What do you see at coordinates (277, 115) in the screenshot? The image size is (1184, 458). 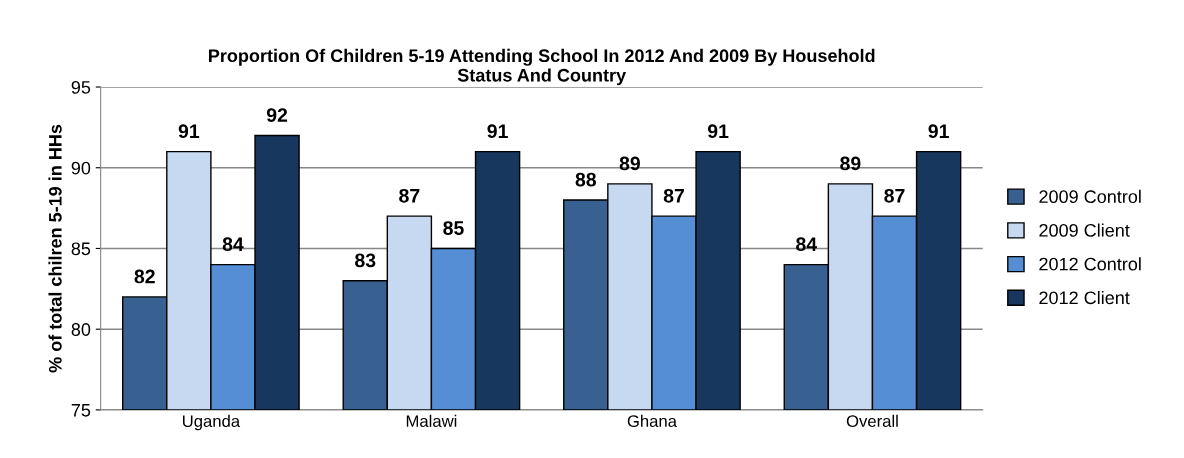 I see `data-label: 92` at bounding box center [277, 115].